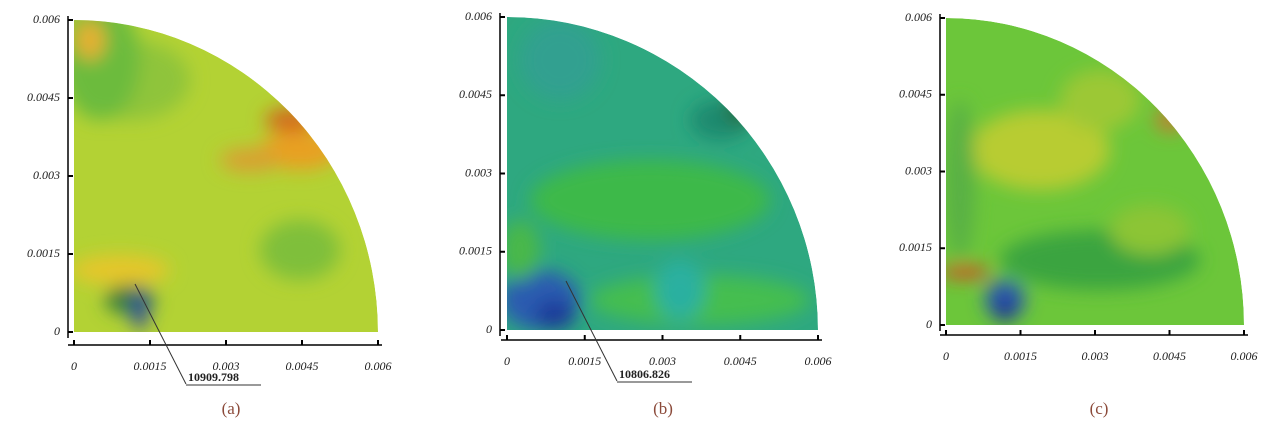 Image resolution: width=1264 pixels, height=423 pixels. What do you see at coordinates (1099, 408) in the screenshot?
I see `caption: (c)` at bounding box center [1099, 408].